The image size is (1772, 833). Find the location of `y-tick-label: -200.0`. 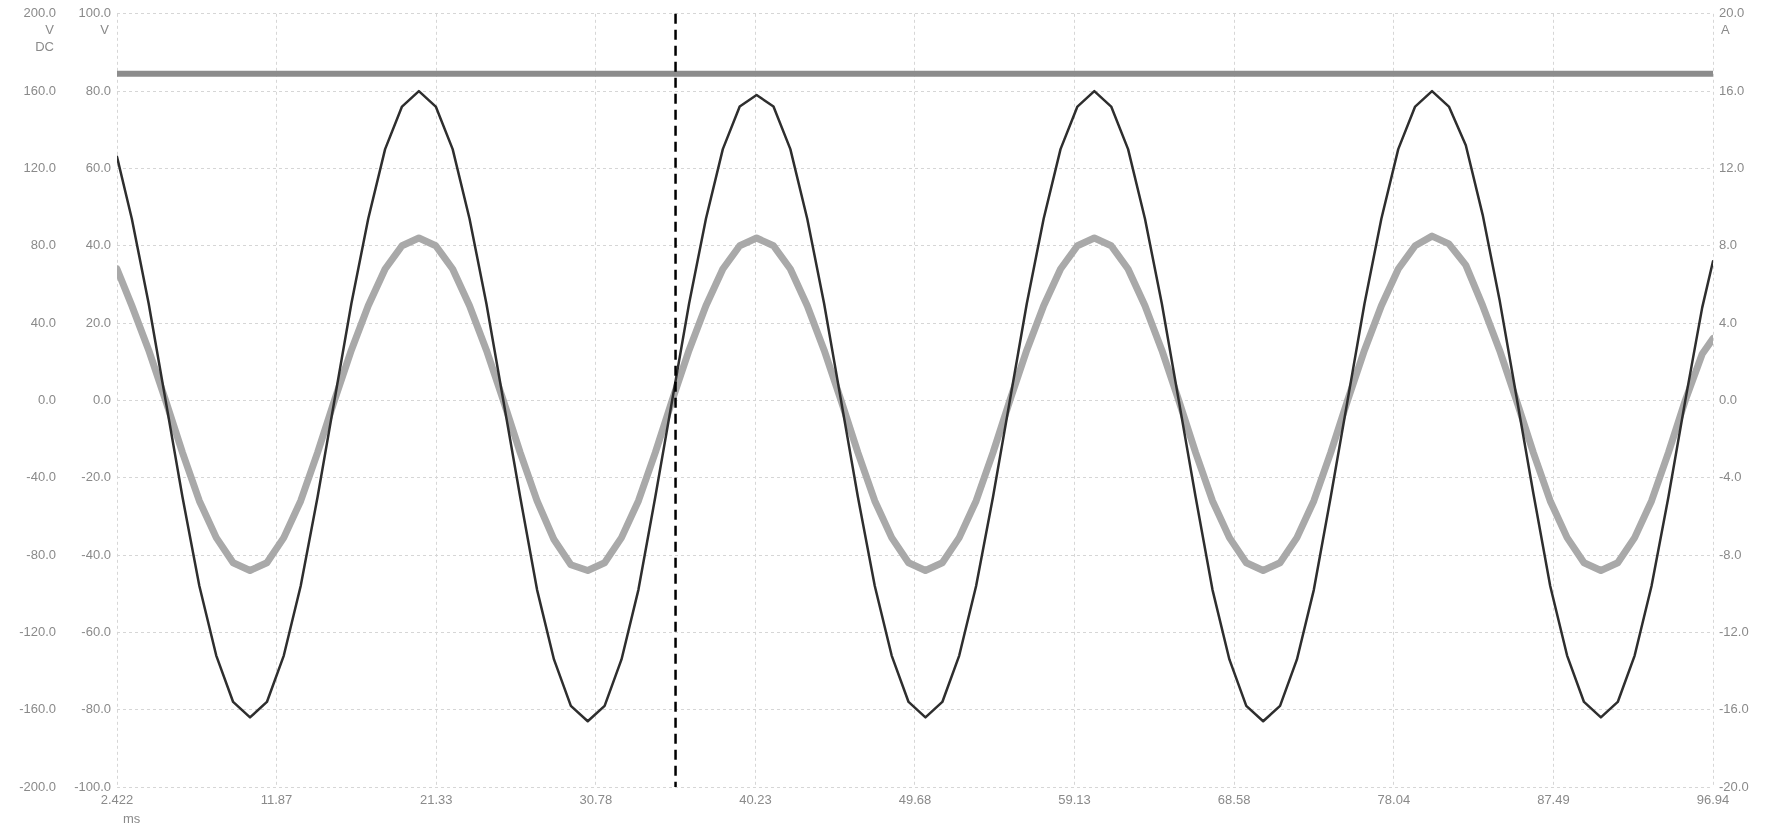

y-tick-label: -200.0 is located at coordinates (37, 786).